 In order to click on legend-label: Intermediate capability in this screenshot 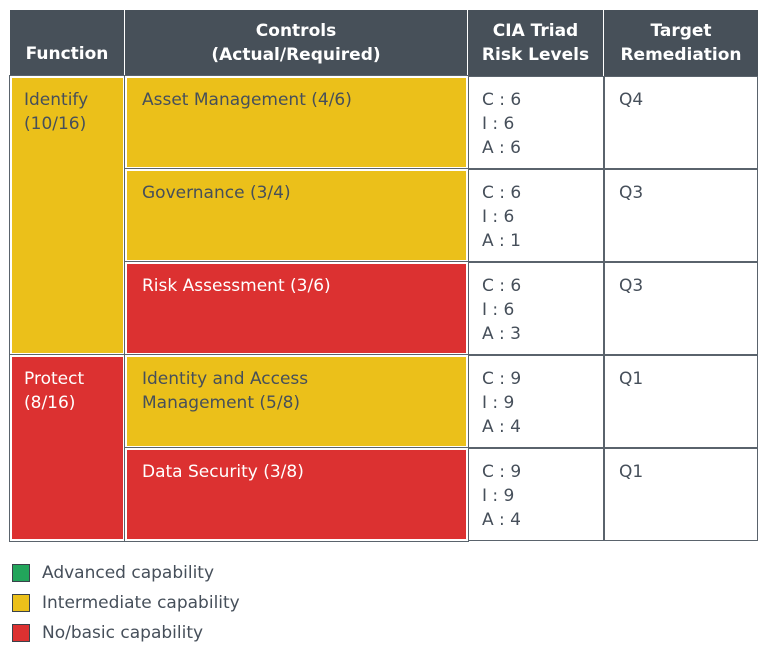, I will do `click(141, 603)`.